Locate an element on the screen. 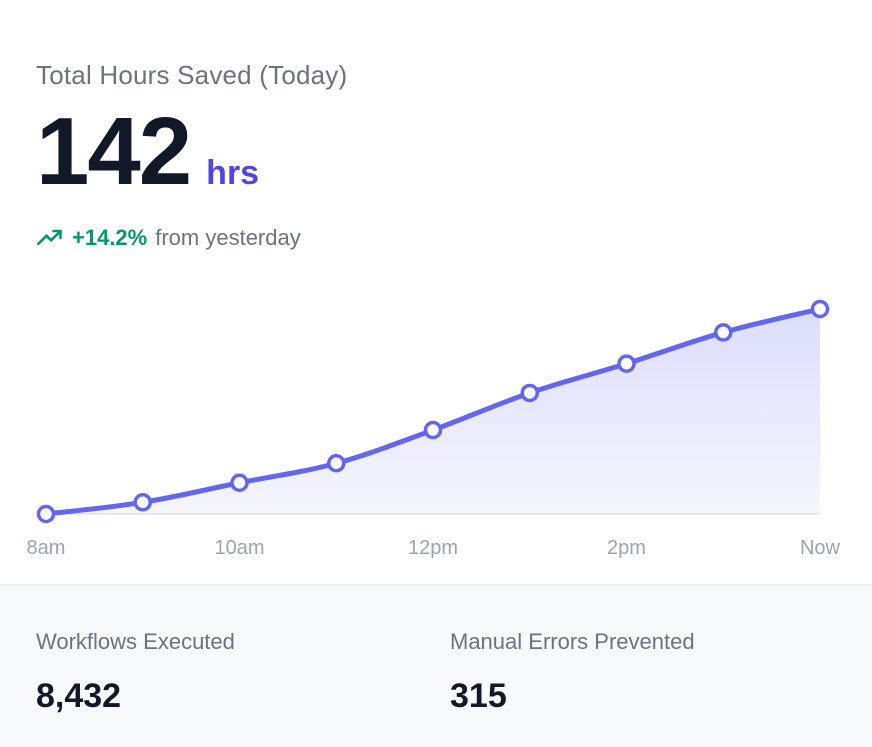 This screenshot has height=747, width=872. stat-value: 315 is located at coordinates (478, 696).